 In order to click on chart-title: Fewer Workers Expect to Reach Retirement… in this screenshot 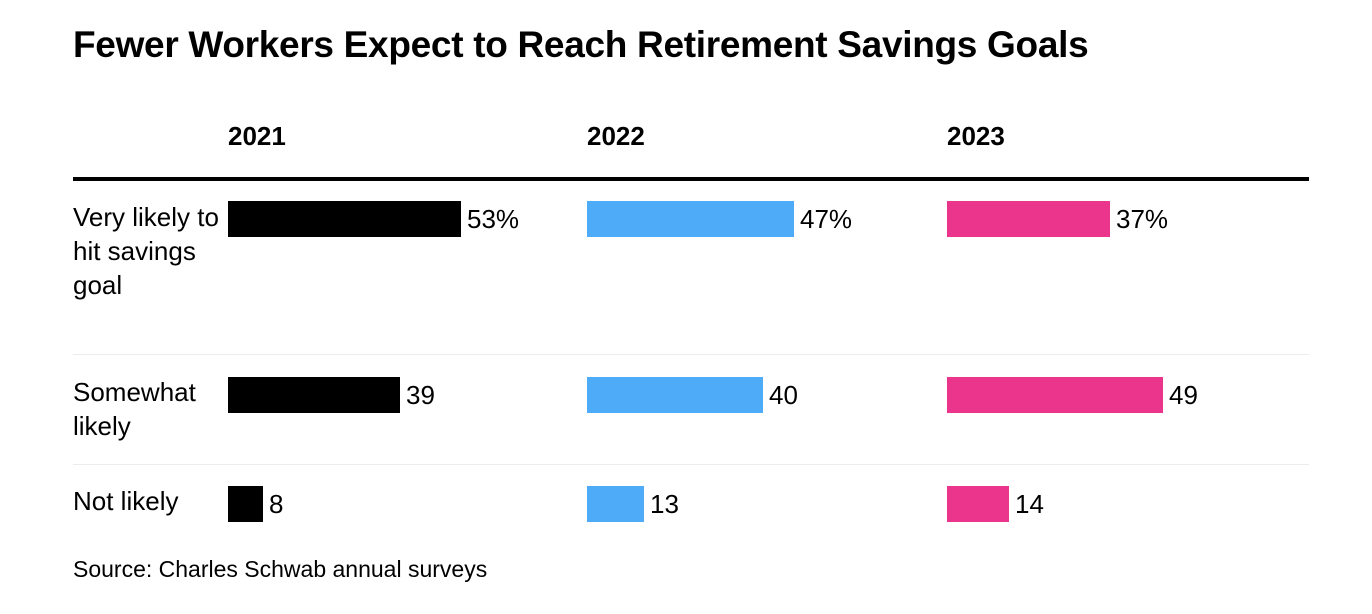, I will do `click(581, 44)`.